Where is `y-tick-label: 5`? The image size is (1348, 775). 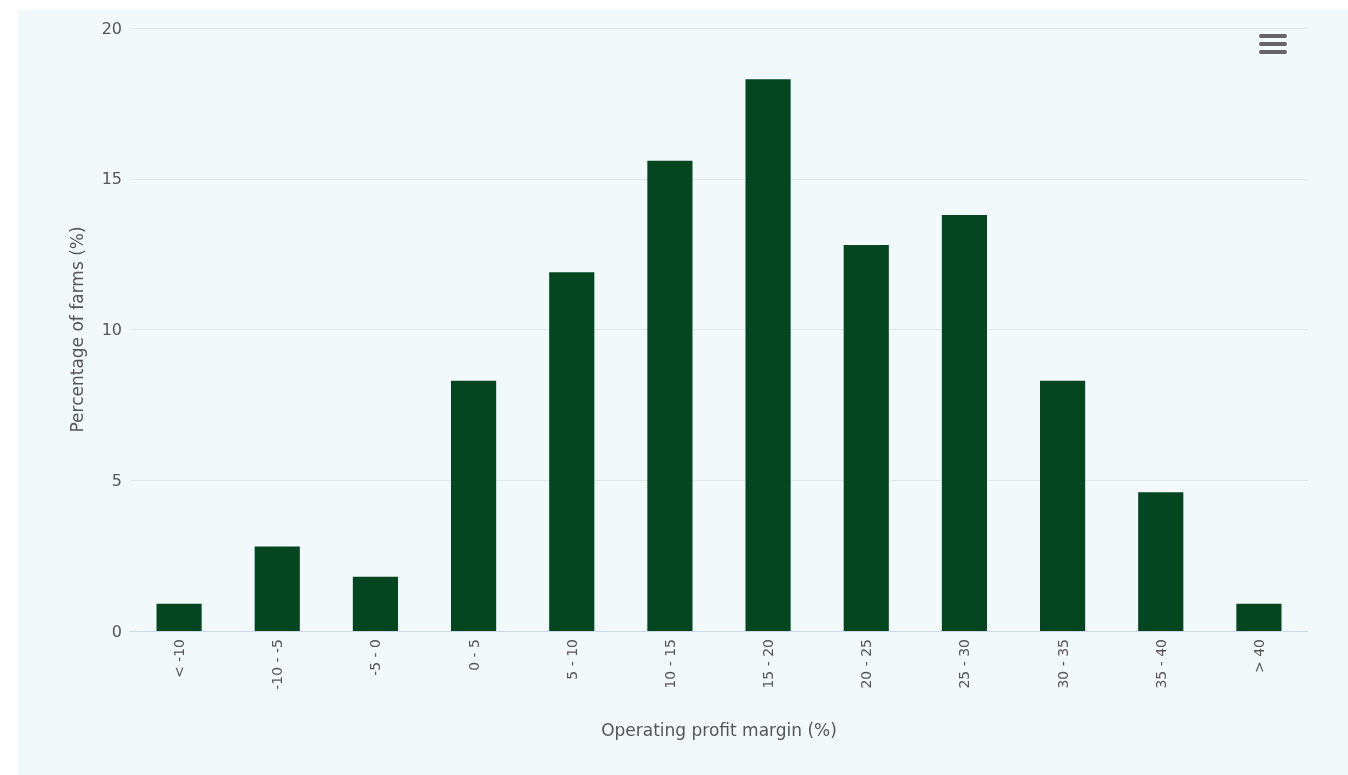
y-tick-label: 5 is located at coordinates (116, 480).